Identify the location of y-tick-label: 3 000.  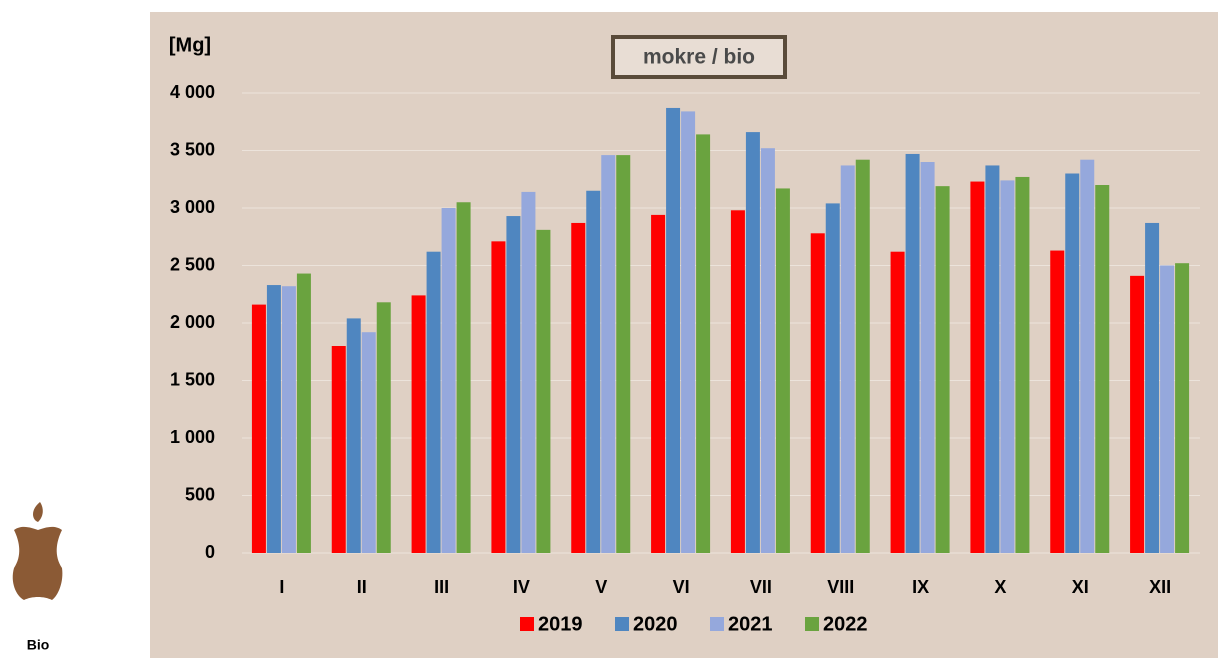
(192, 207).